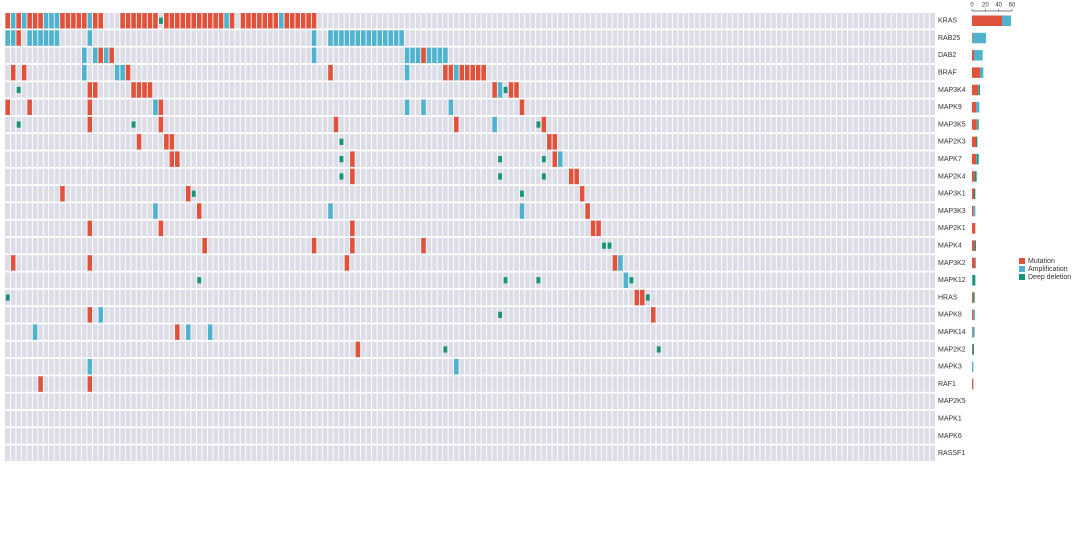 Image resolution: width=1080 pixels, height=545 pixels. What do you see at coordinates (1041, 261) in the screenshot?
I see `legend-label: Mutation` at bounding box center [1041, 261].